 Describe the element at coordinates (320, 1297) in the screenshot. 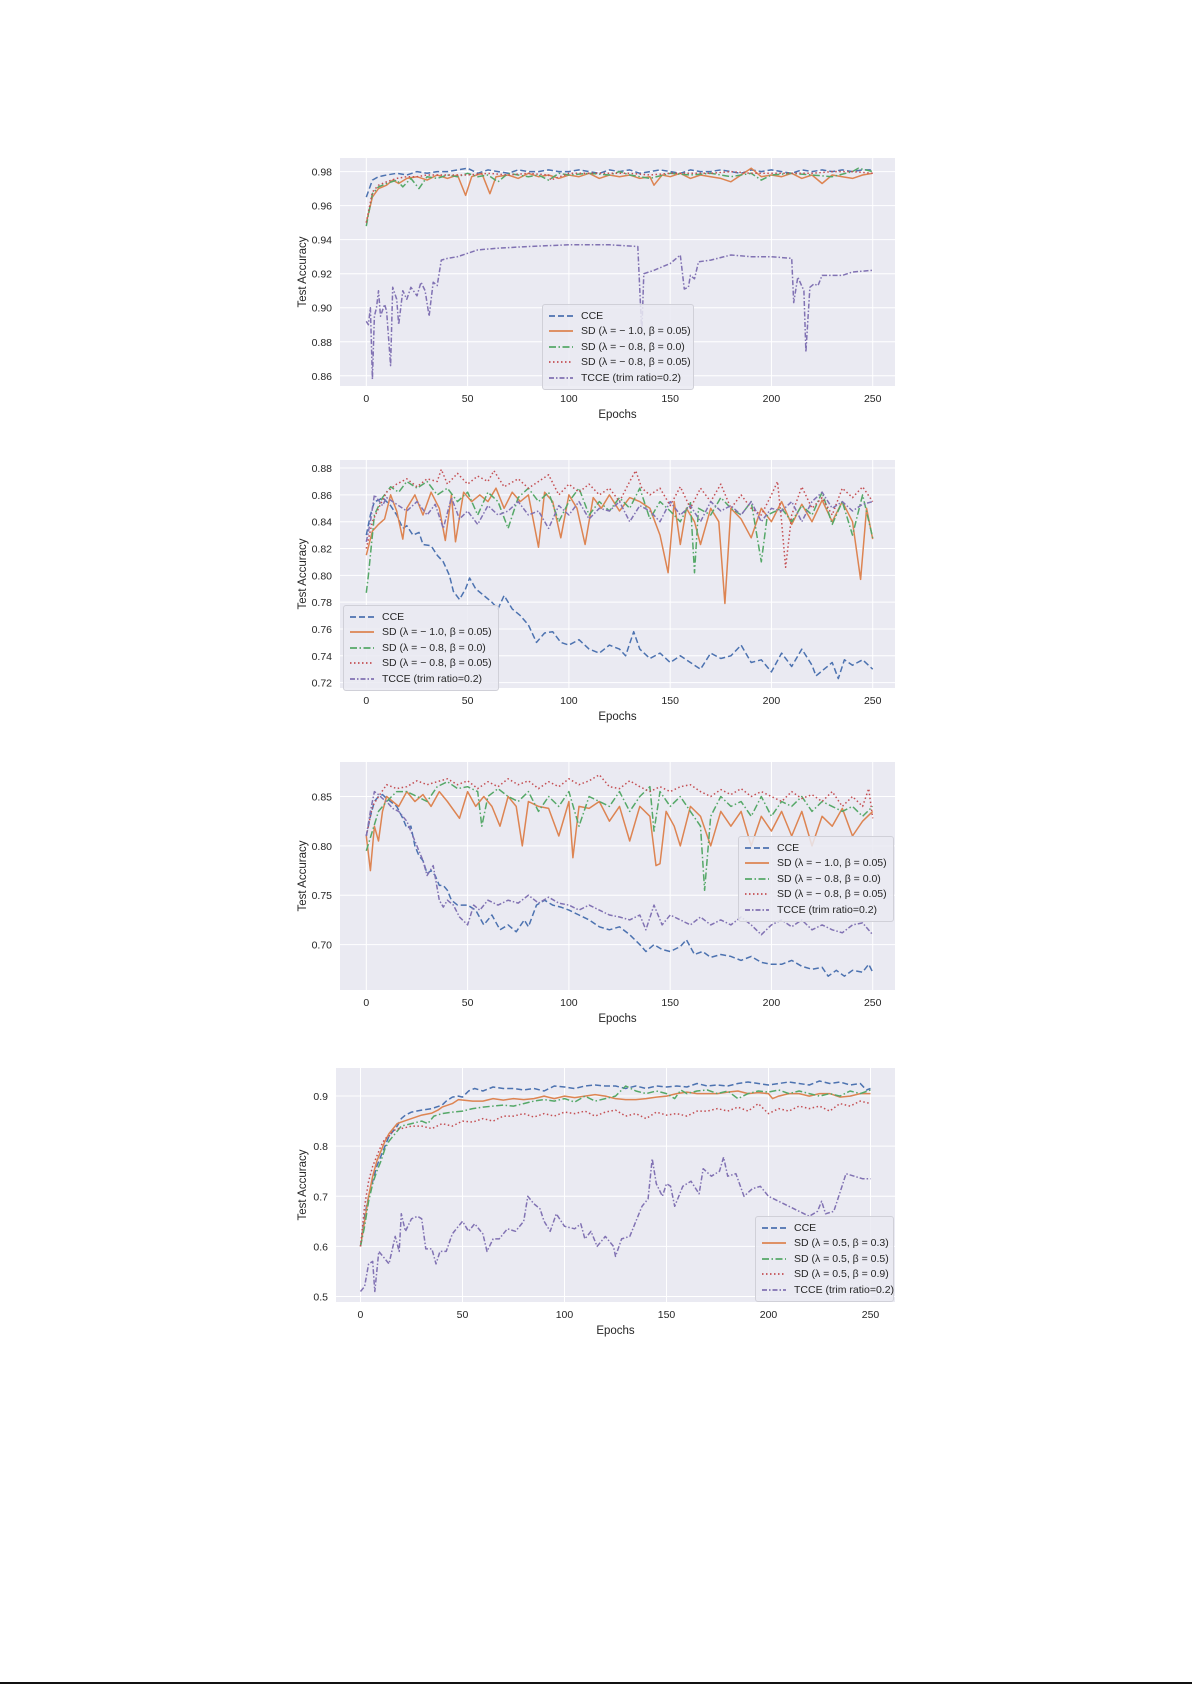

I see `y-tick-label: 0.5` at that location.